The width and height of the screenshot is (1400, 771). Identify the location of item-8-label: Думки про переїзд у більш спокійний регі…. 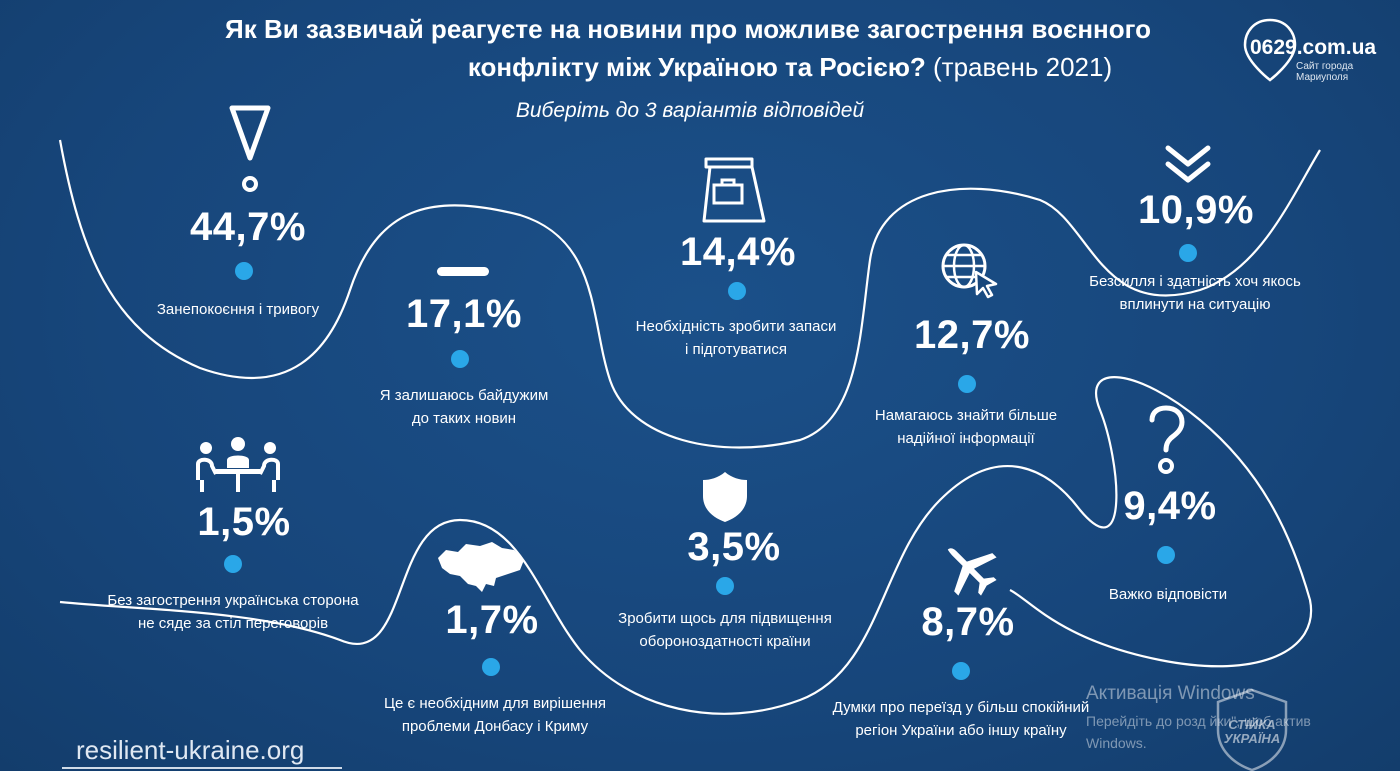
(961, 719).